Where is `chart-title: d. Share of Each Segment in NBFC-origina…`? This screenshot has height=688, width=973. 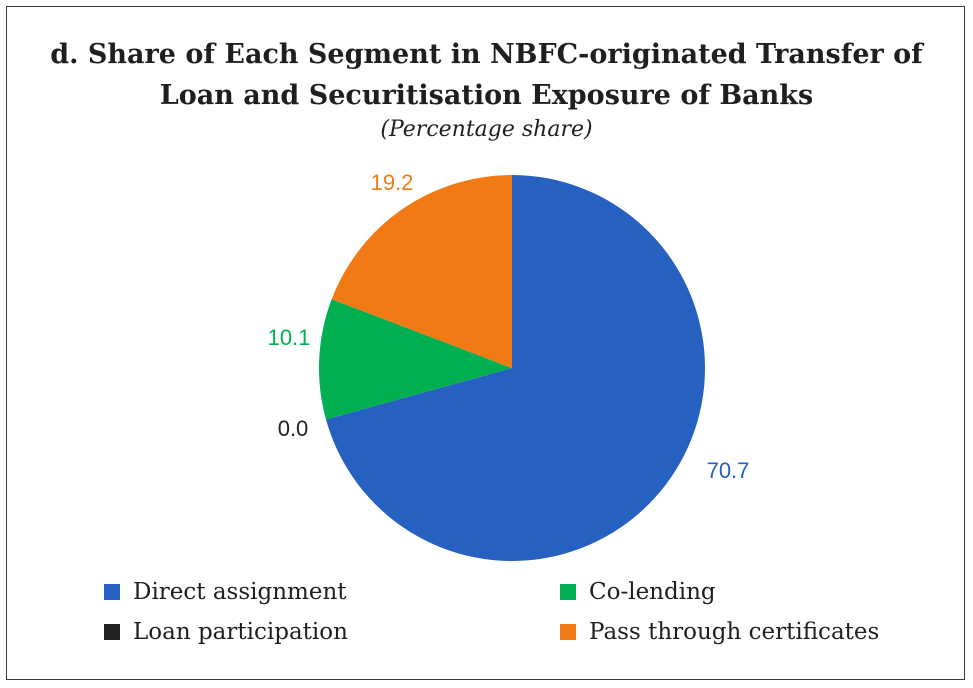 chart-title: d. Share of Each Segment in NBFC-origina… is located at coordinates (486, 75).